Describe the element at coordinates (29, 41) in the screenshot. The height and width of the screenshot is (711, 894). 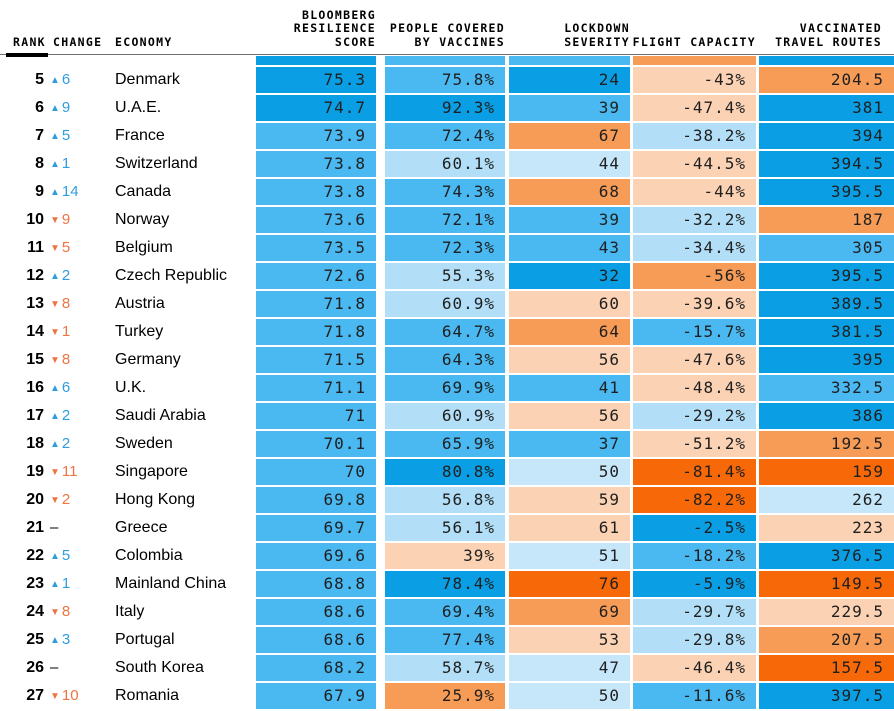
I see `header-rank: RANK` at that location.